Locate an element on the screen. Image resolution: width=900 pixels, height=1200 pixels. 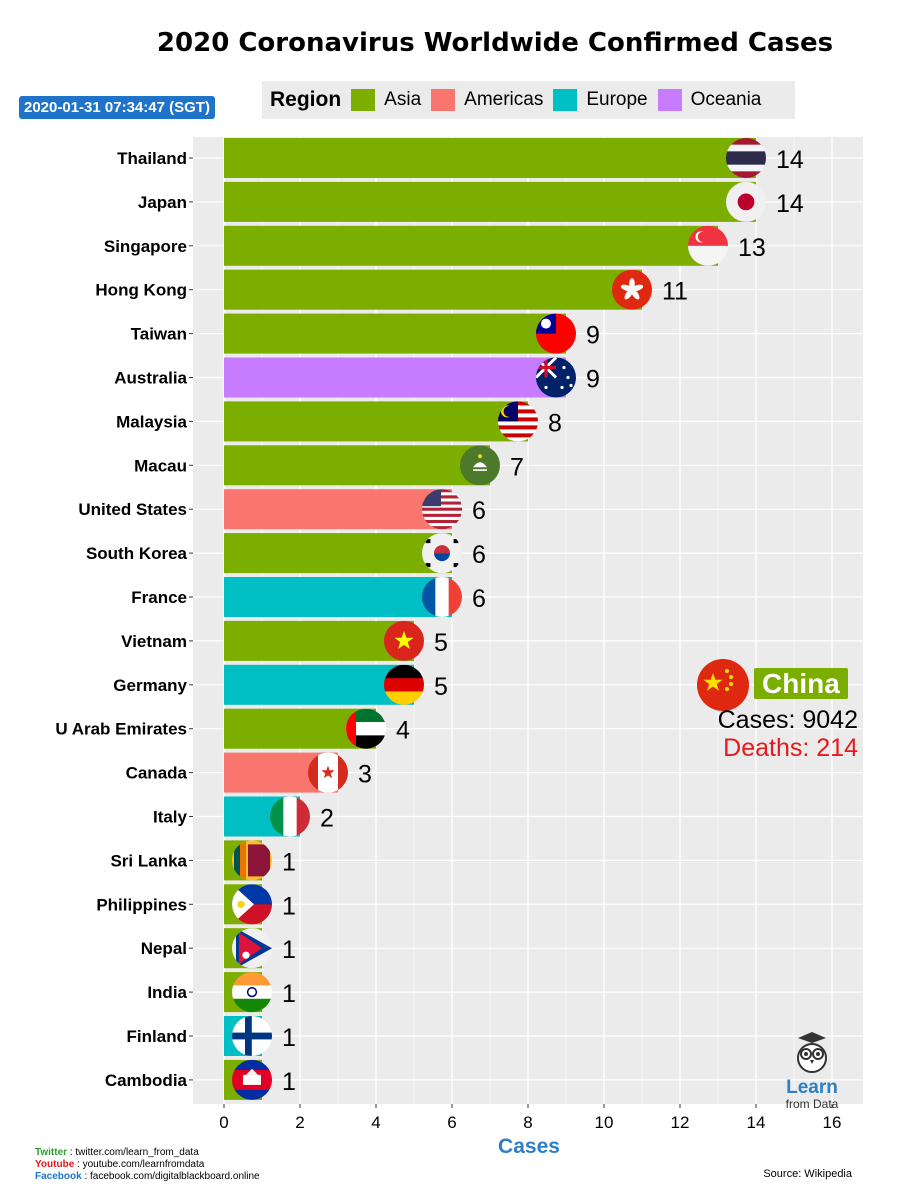
bar-value-label: 4 is located at coordinates (403, 731).